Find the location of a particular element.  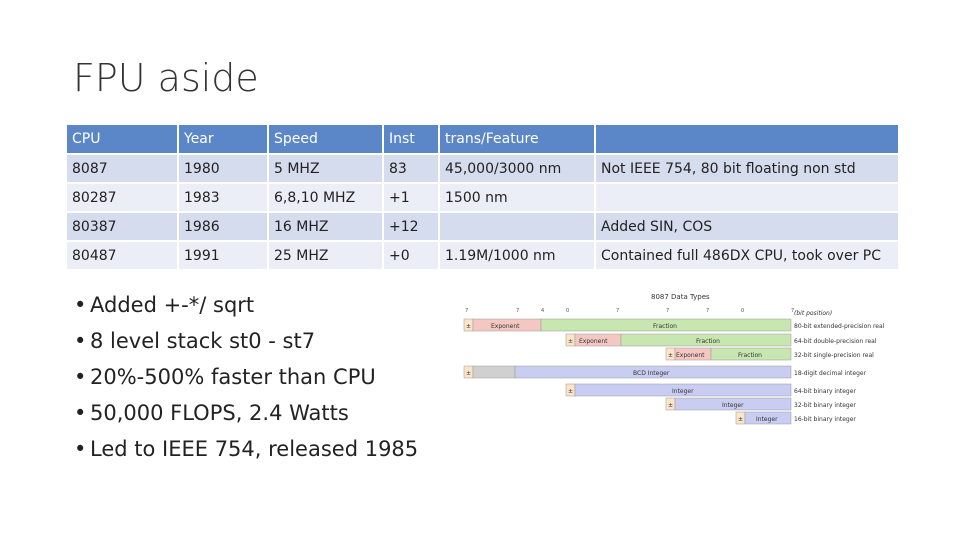

cell: 80487 is located at coordinates (123, 254).